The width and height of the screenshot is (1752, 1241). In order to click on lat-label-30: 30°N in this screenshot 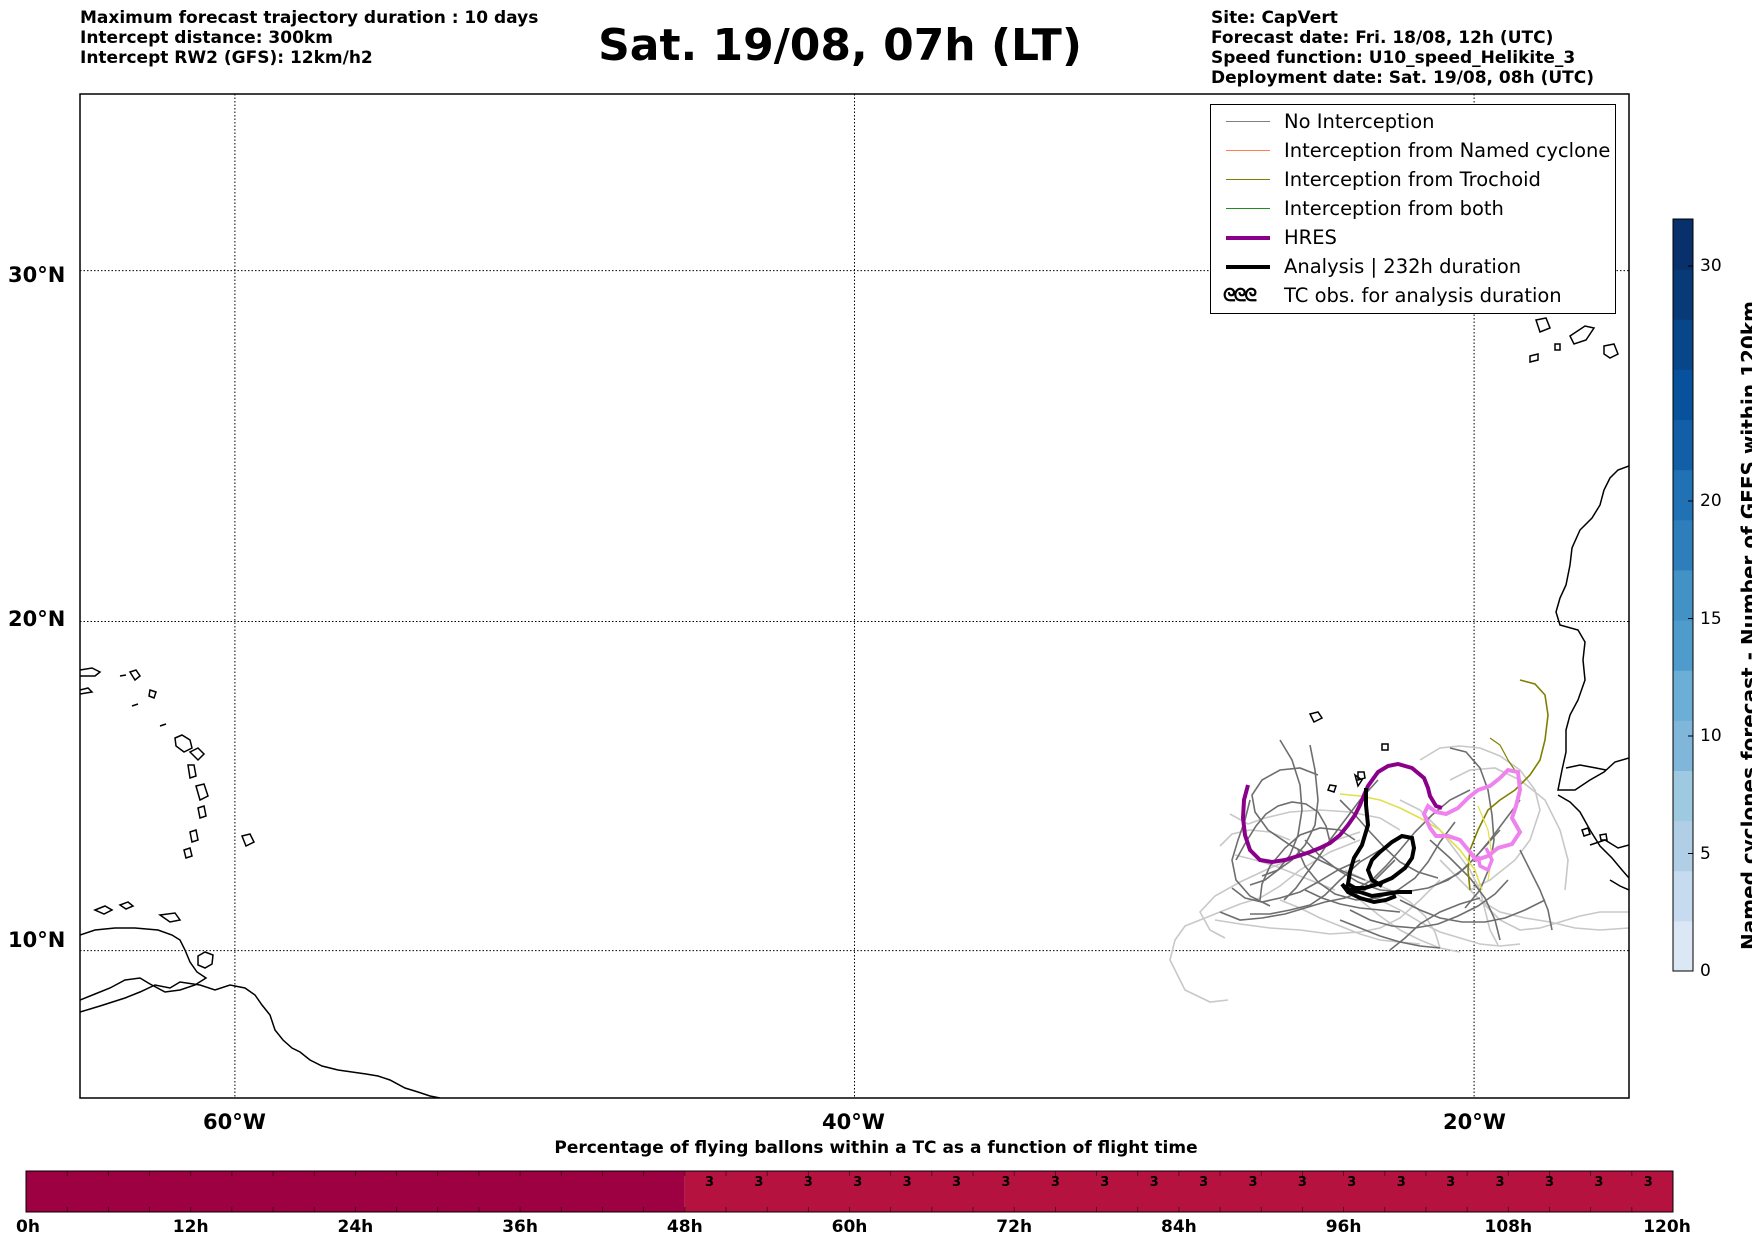, I will do `click(37, 275)`.